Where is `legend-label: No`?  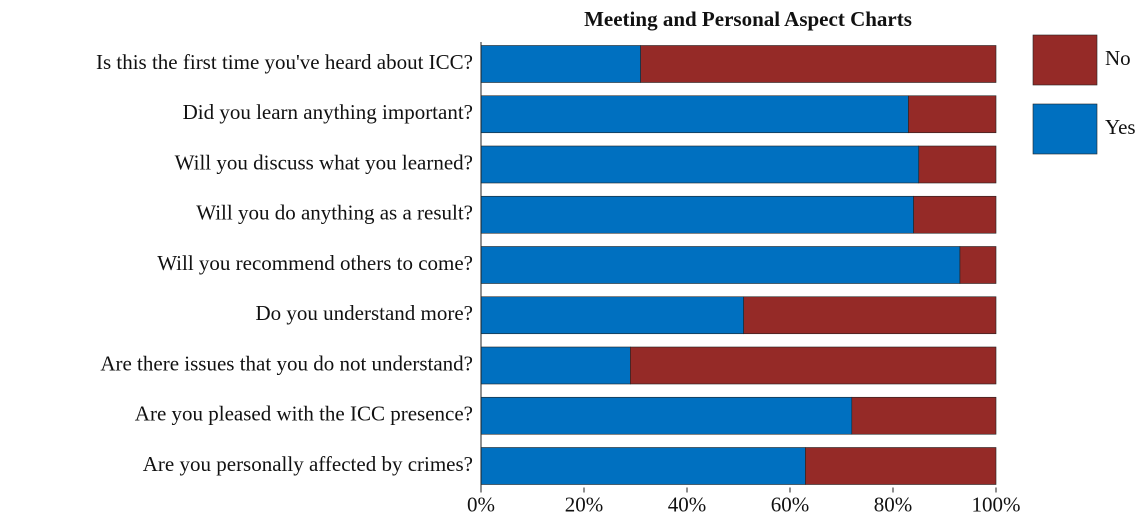 legend-label: No is located at coordinates (1118, 58).